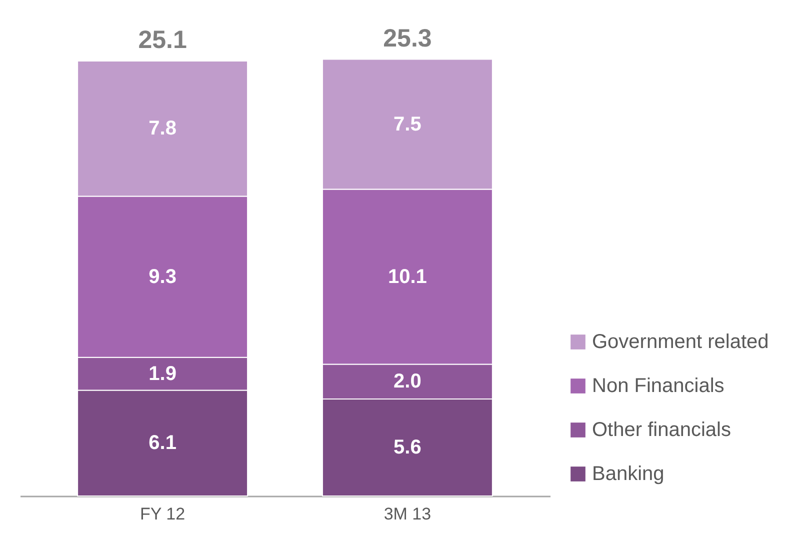 This screenshot has height=540, width=808. What do you see at coordinates (163, 514) in the screenshot?
I see `x-tick-label: FY 12` at bounding box center [163, 514].